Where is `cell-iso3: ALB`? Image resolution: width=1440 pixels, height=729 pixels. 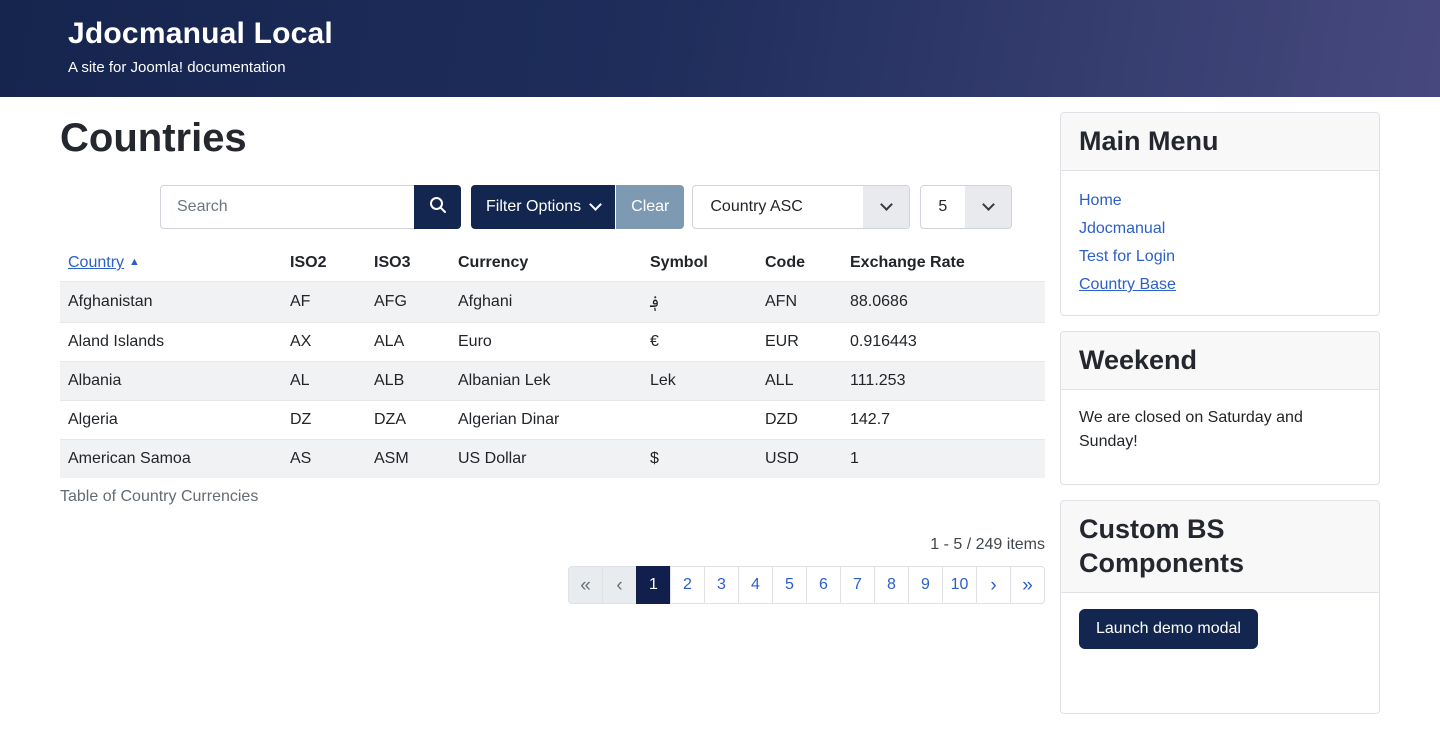 cell-iso3: ALB is located at coordinates (389, 380).